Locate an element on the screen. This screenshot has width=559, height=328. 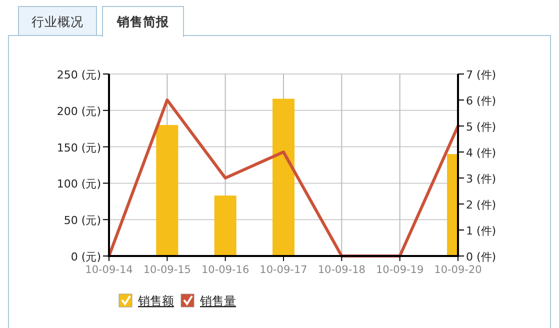
x-tick-label: 10-09-18 is located at coordinates (342, 270).